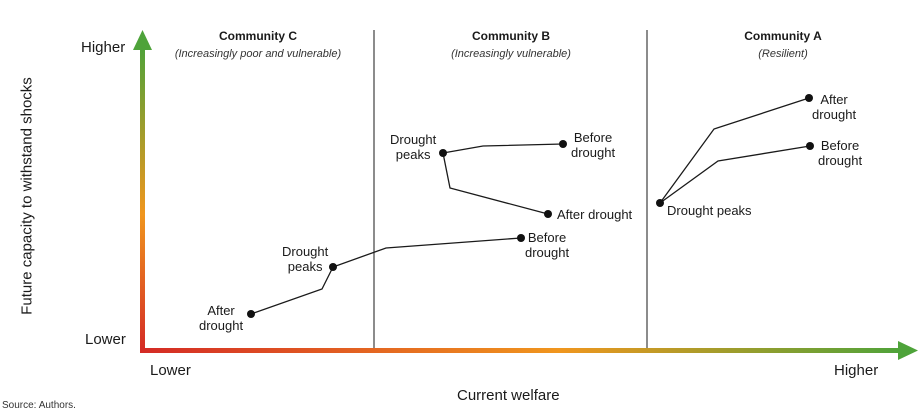  I want to click on label-a-after-drought: After drought, so click(834, 107).